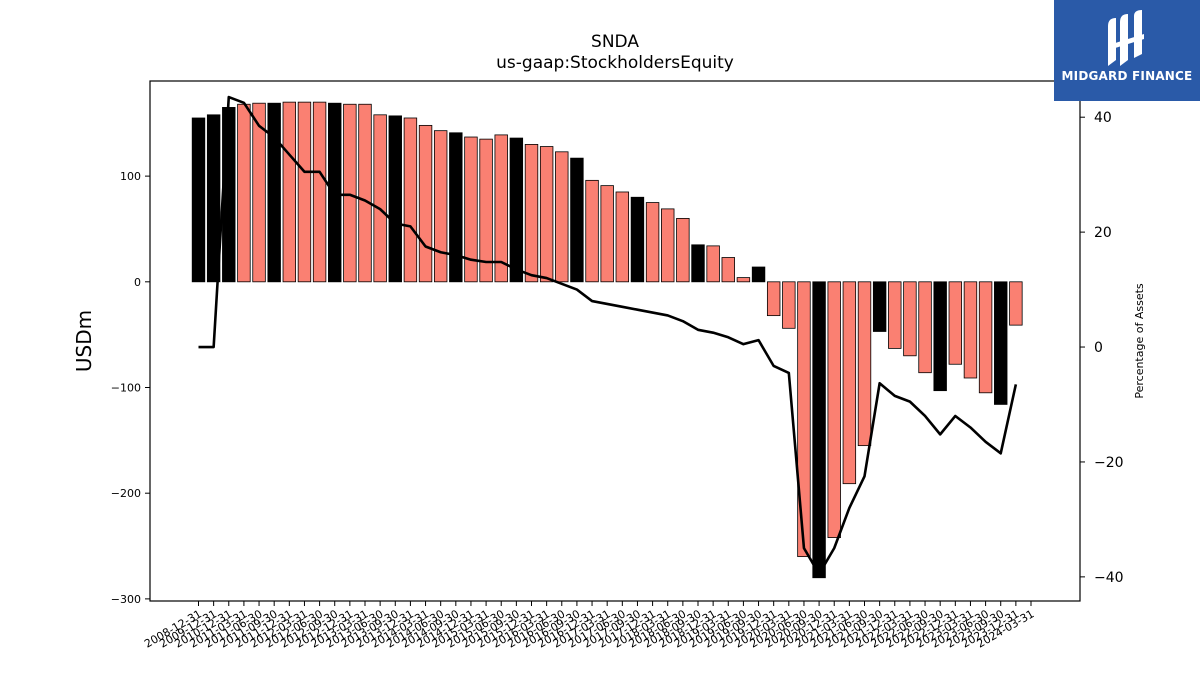 The width and height of the screenshot is (1200, 675). What do you see at coordinates (1109, 463) in the screenshot?
I see `y2-tick-label: −20` at bounding box center [1109, 463].